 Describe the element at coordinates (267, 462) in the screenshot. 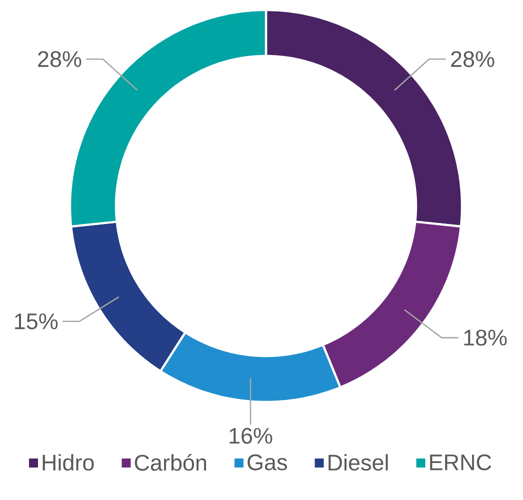

I see `legend-label: Gas` at that location.